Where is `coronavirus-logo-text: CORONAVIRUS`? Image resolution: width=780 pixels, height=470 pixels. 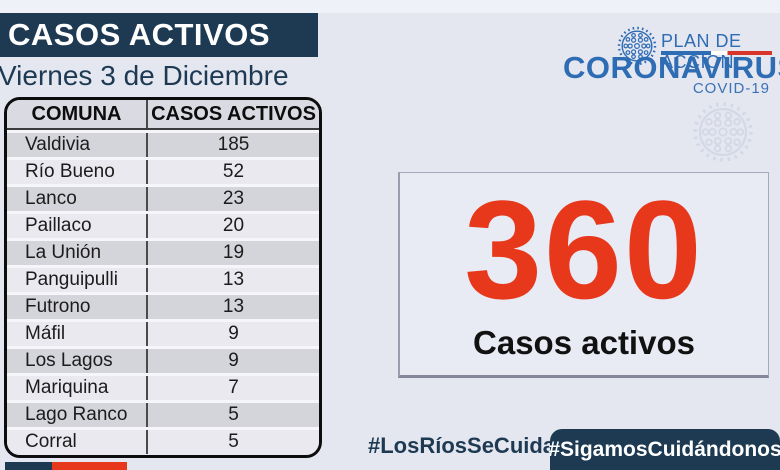
coronavirus-logo-text: CORONAVIRUS is located at coordinates (671, 67).